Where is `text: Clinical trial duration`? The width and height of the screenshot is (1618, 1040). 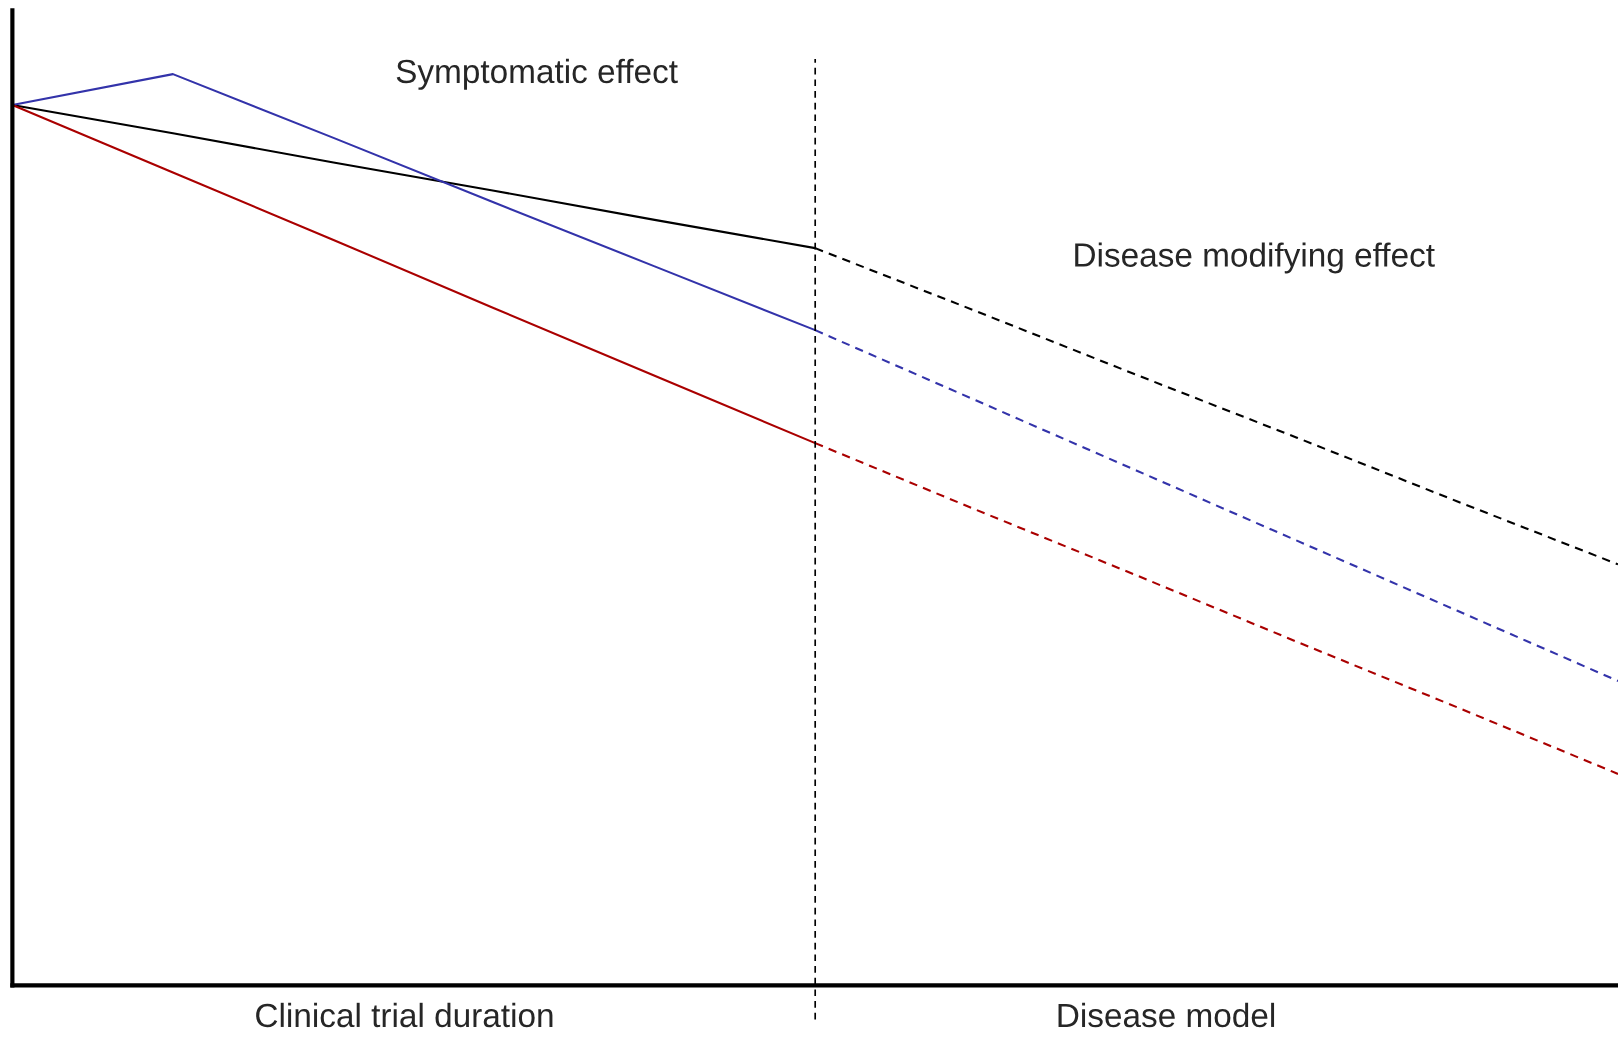 text: Clinical trial duration is located at coordinates (404, 1015).